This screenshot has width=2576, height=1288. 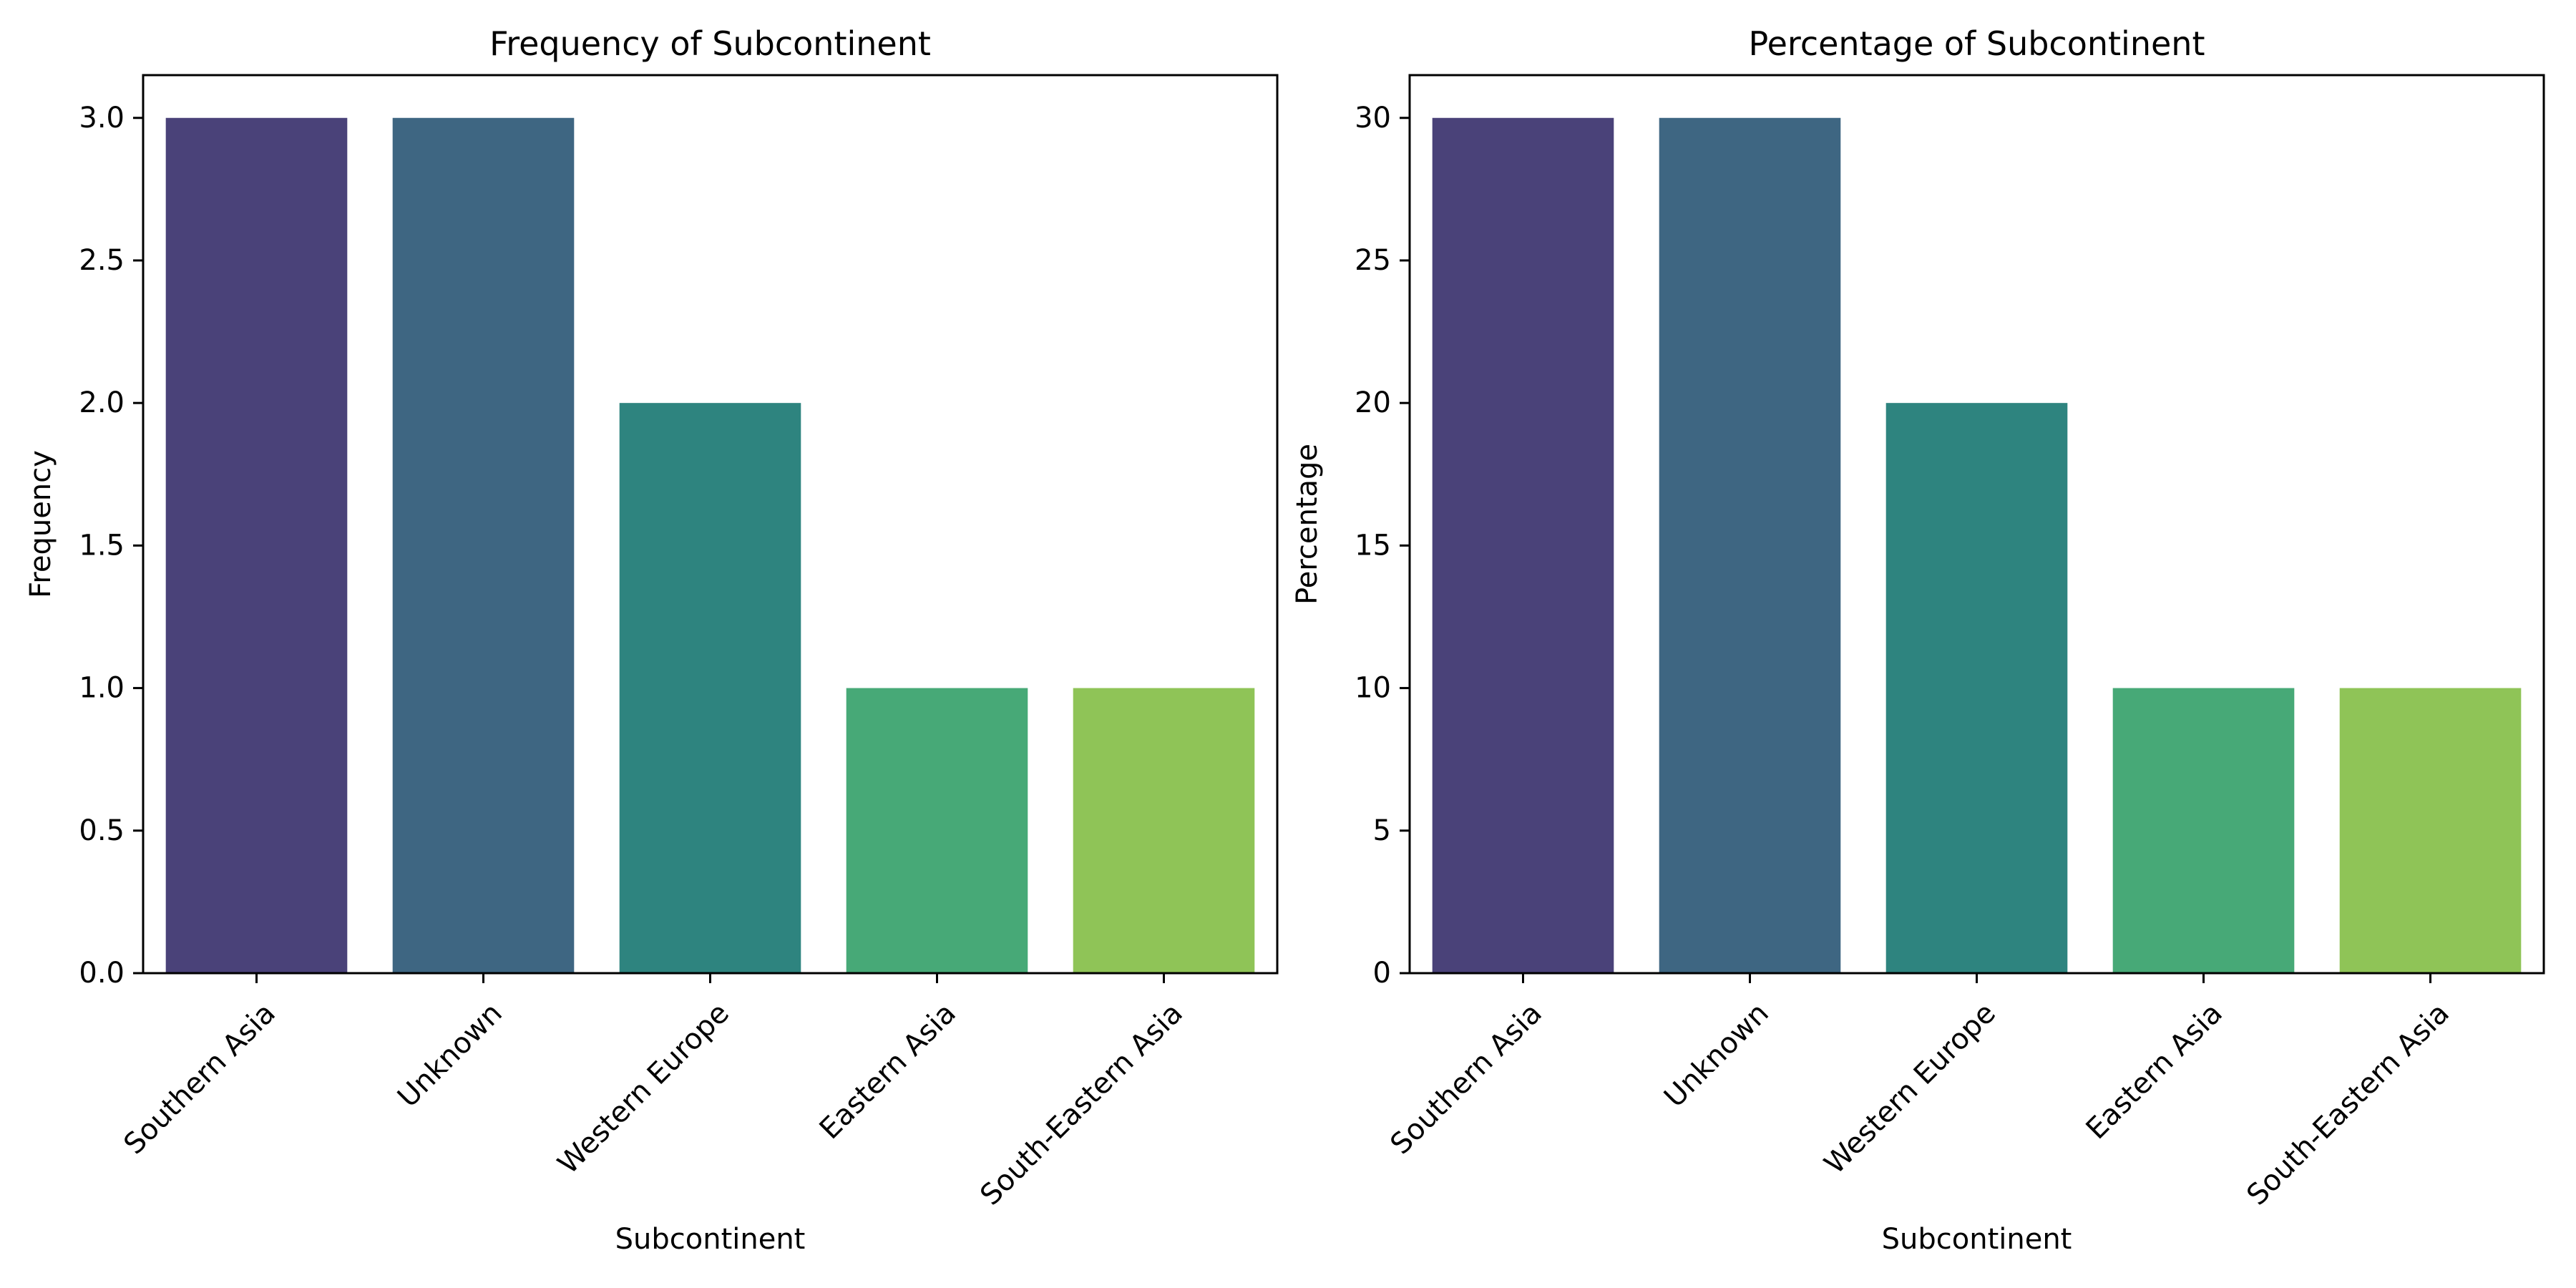 What do you see at coordinates (40, 524) in the screenshot?
I see `y-axis-label: Frequency` at bounding box center [40, 524].